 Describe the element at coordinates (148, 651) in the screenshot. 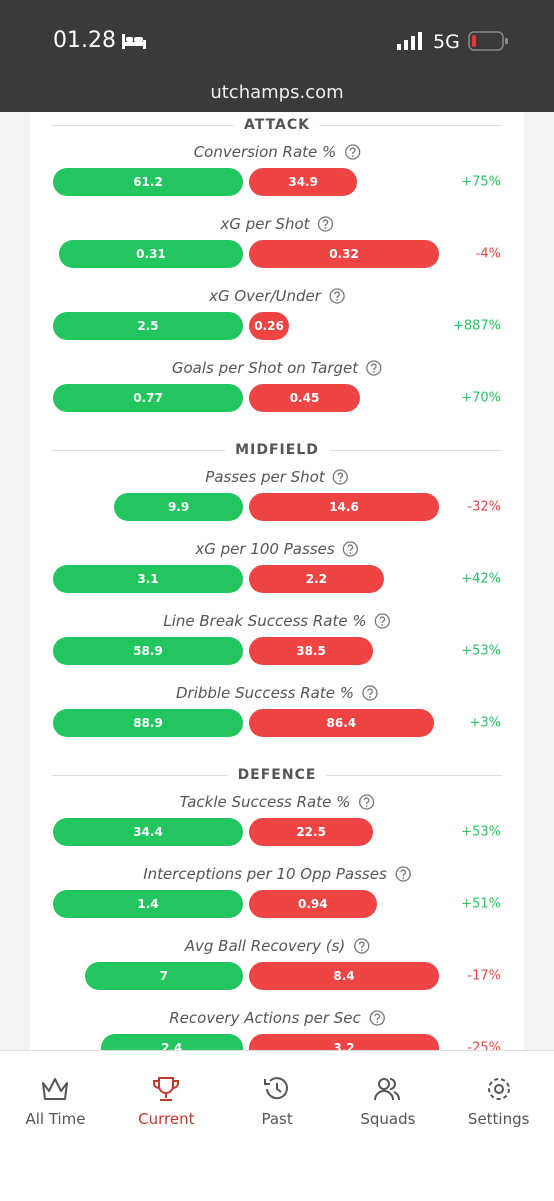

I see `better-bar: 58.9` at that location.